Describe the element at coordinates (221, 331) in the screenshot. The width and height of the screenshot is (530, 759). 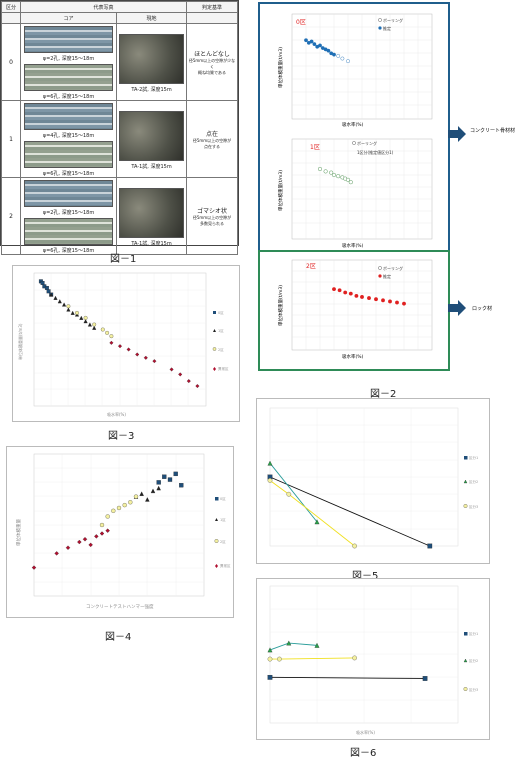
I see `legend-label: 1区` at that location.